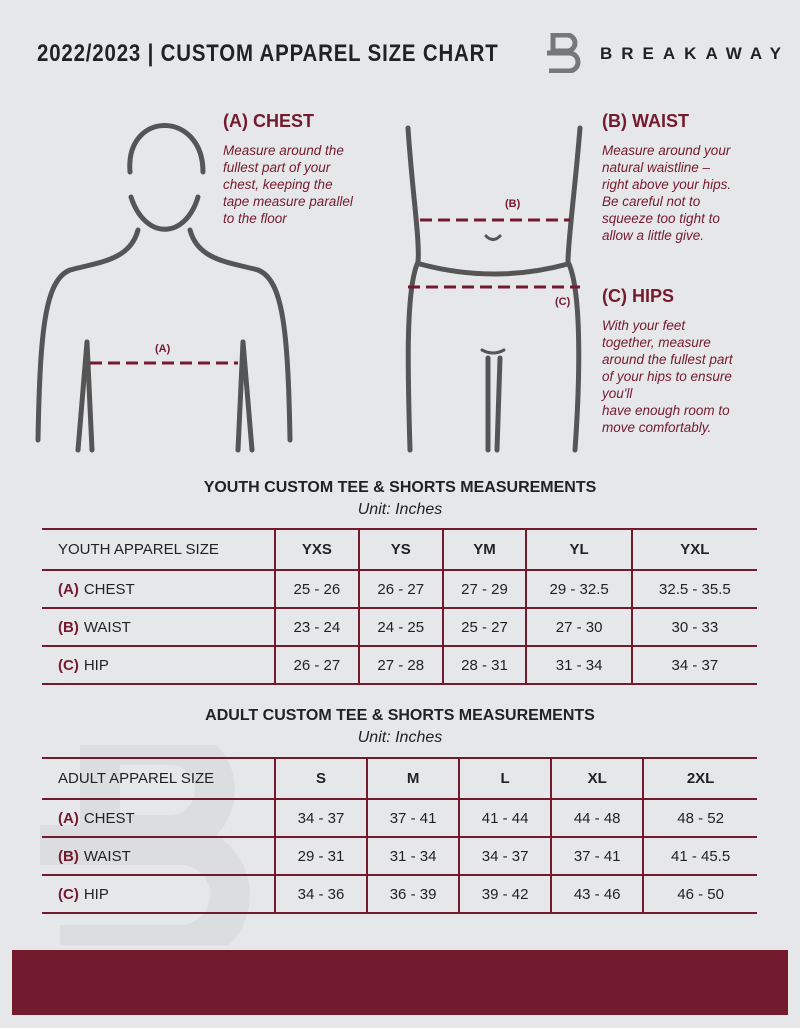 This screenshot has height=1028, width=800. What do you see at coordinates (316, 665) in the screenshot?
I see `measurement-value: 26 - 27` at bounding box center [316, 665].